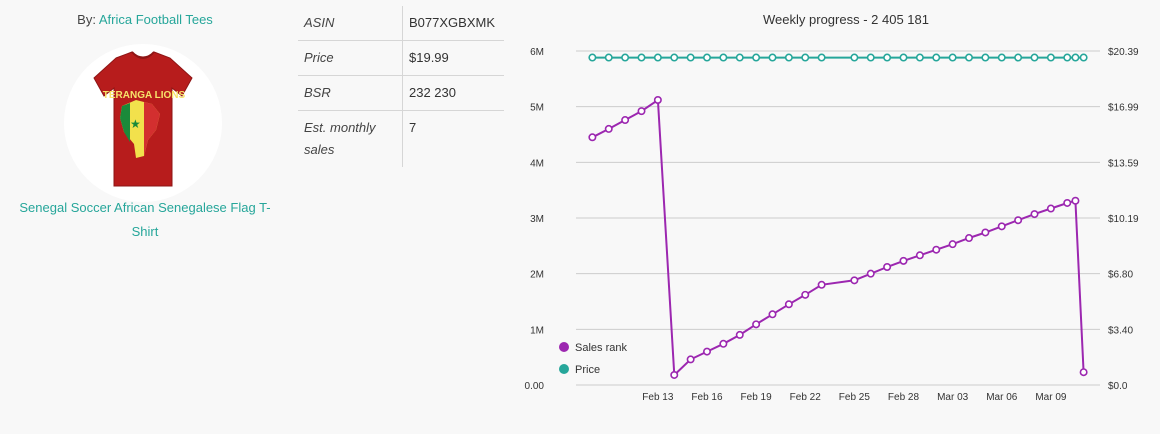  I want to click on info-row-monthly-sales: Est. monthly sales 7, so click(401, 138).